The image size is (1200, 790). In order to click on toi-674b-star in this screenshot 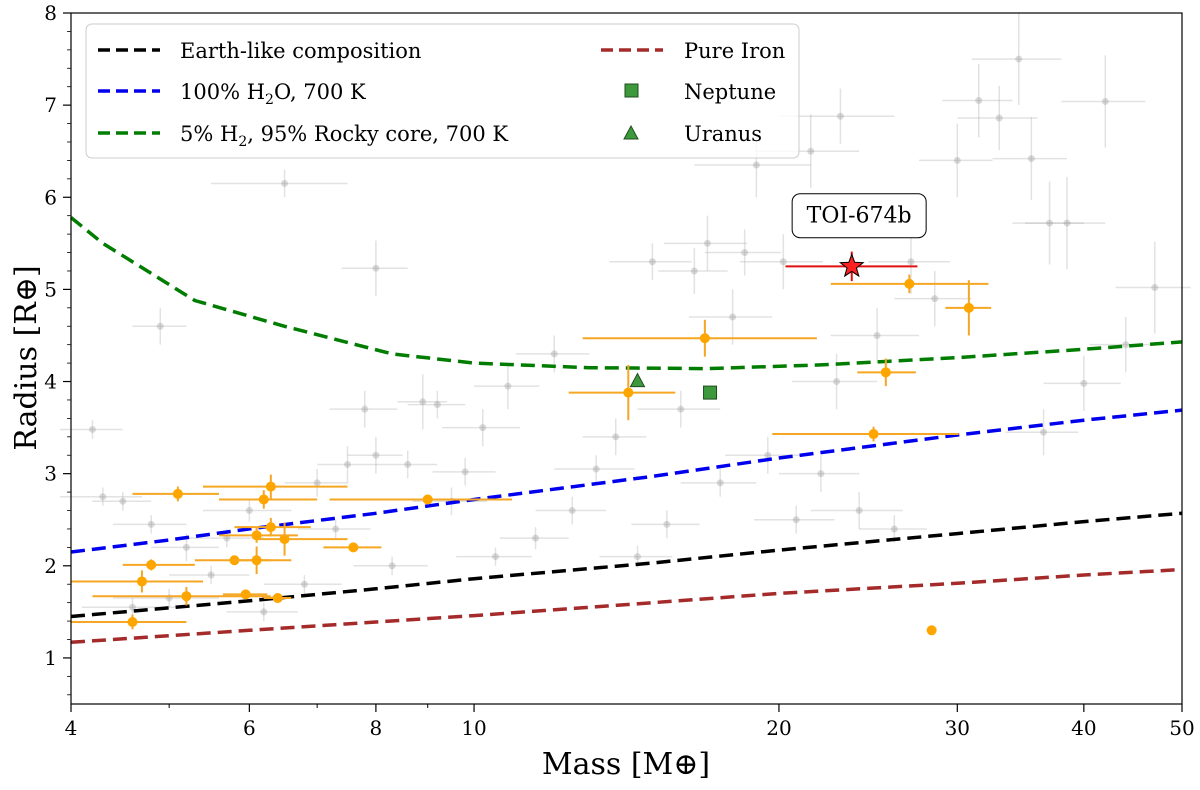, I will do `click(851, 265)`.